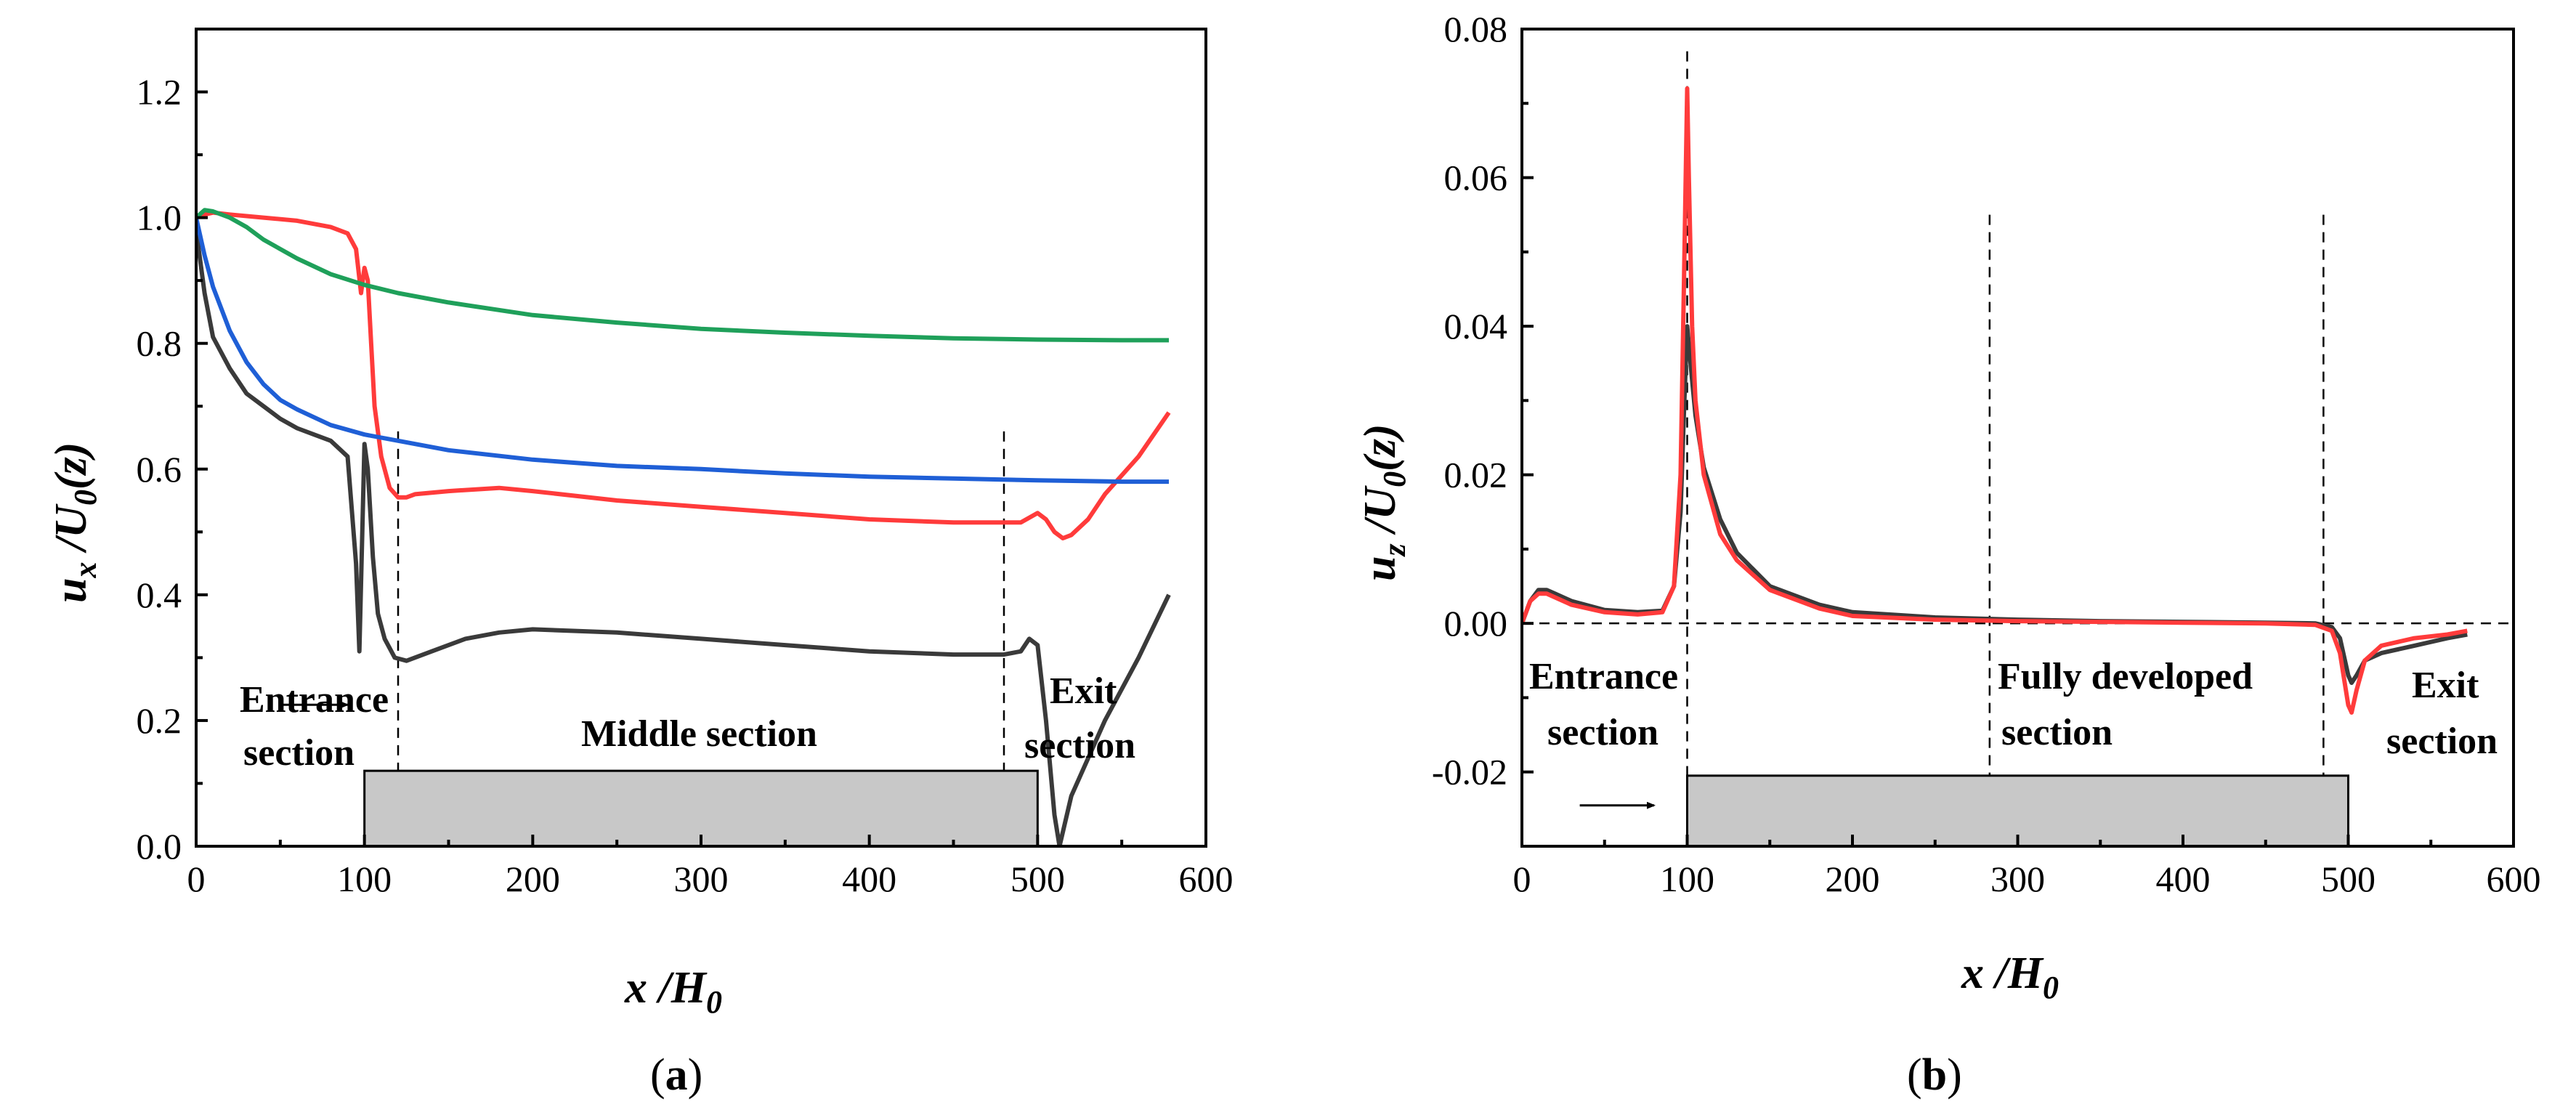 This screenshot has width=2576, height=1115. Describe the element at coordinates (159, 595) in the screenshot. I see `y-tick-label-a-2: 0.4` at that location.